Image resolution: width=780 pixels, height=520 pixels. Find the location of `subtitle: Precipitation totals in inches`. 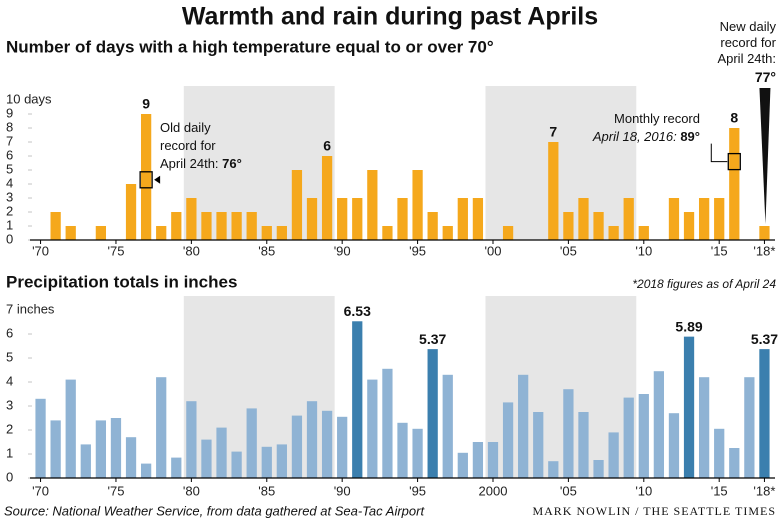

subtitle: Precipitation totals in inches is located at coordinates (121, 281).